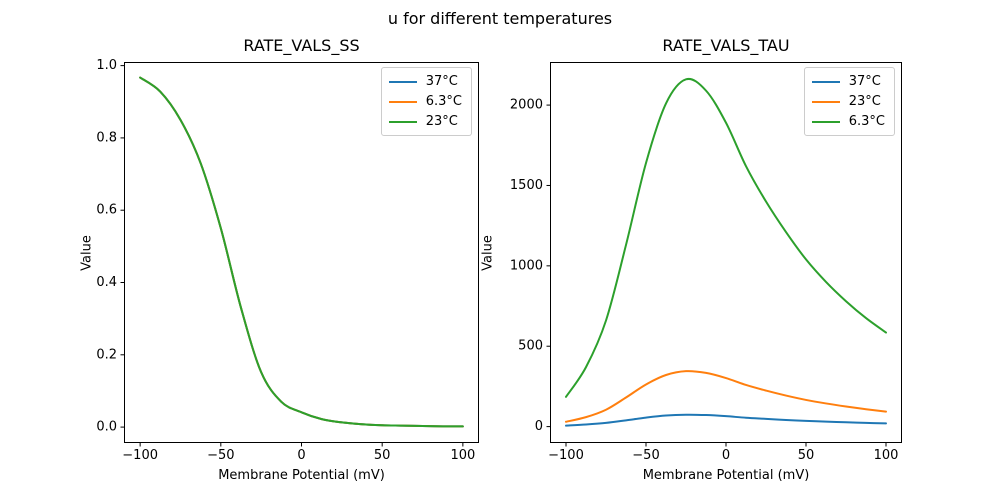 Image resolution: width=1000 pixels, height=500 pixels. What do you see at coordinates (526, 105) in the screenshot?
I see `y-tick-label: 2000` at bounding box center [526, 105].